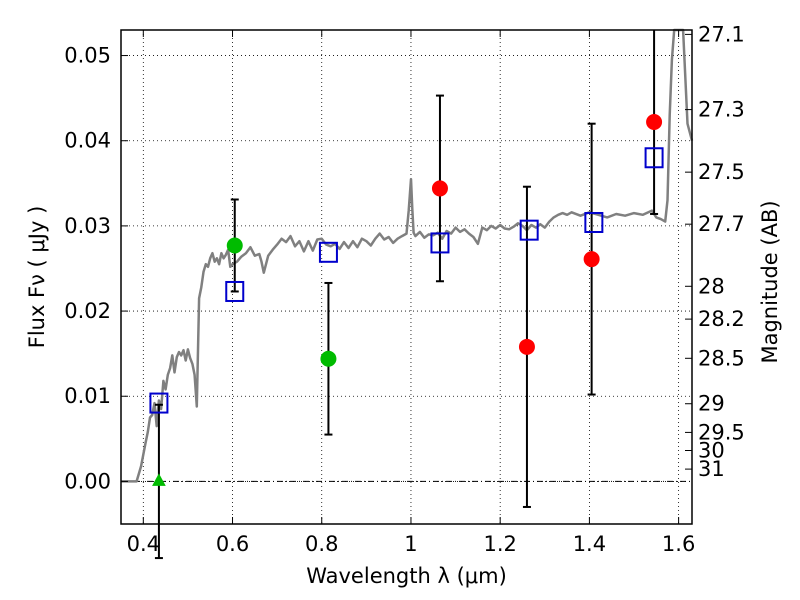 This screenshot has height=600, width=800. What do you see at coordinates (721, 34) in the screenshot?
I see `mag-tick-label: 27.1` at bounding box center [721, 34].